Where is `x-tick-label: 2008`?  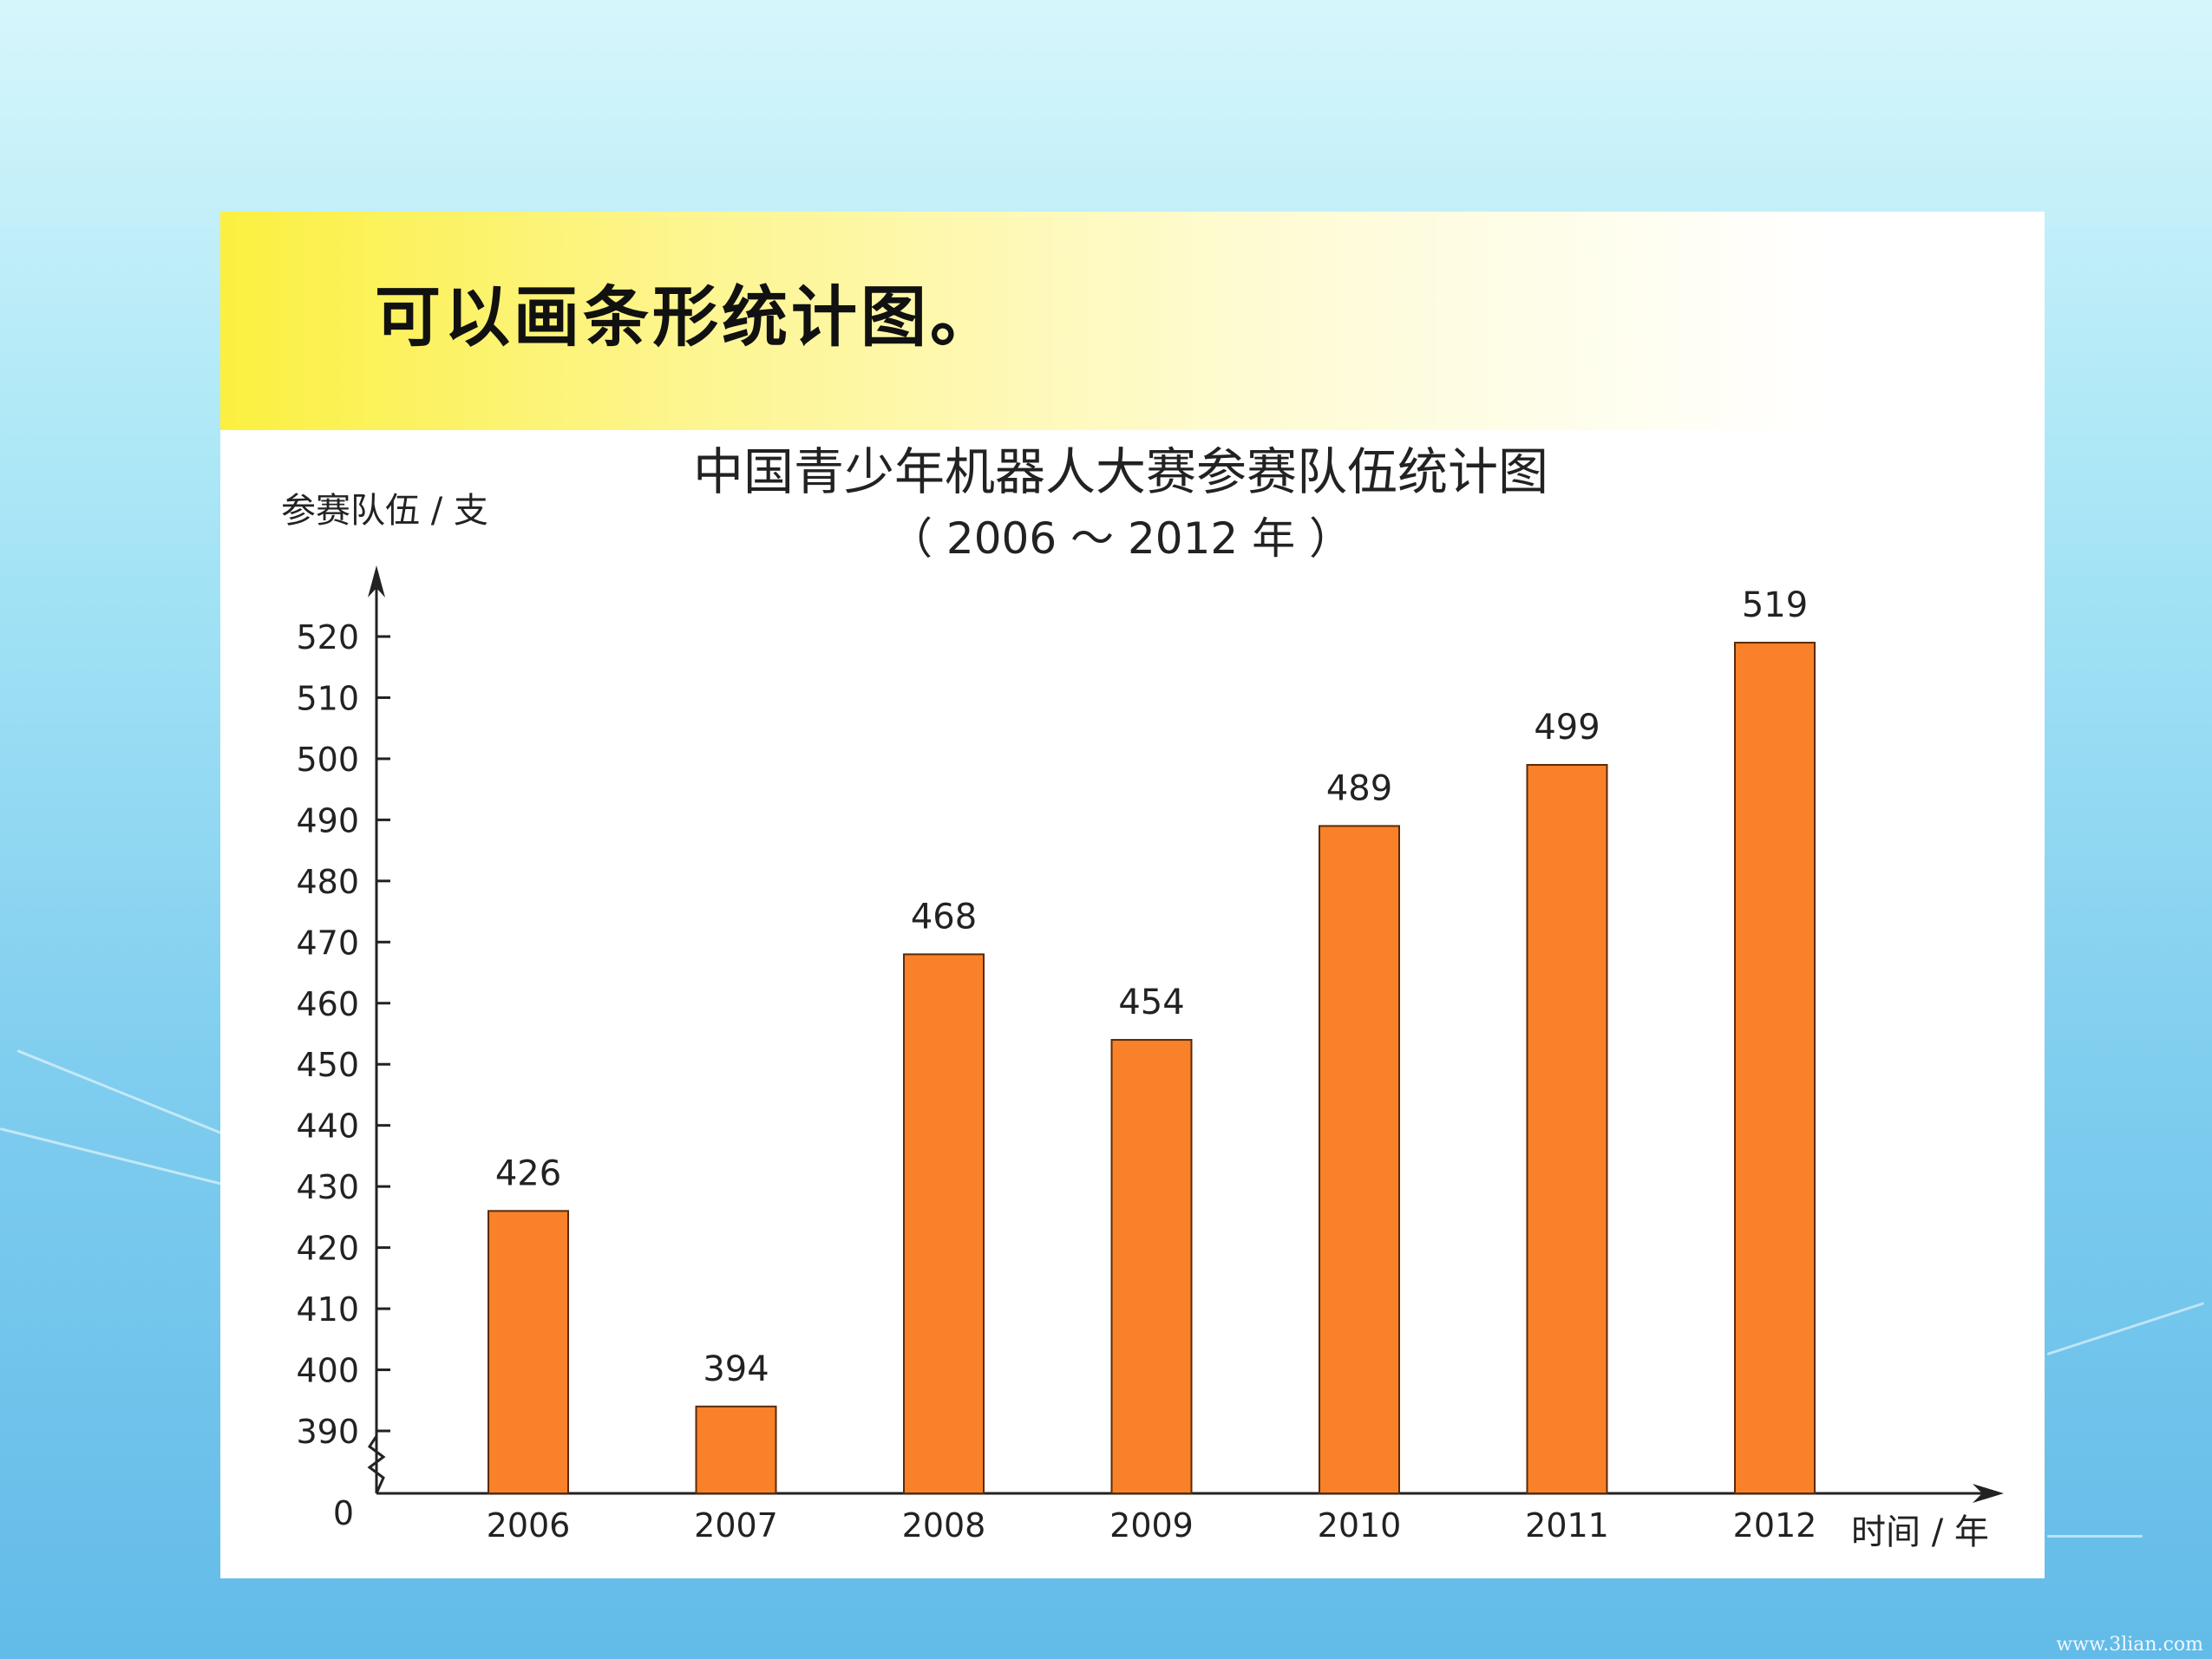
x-tick-label: 2008 is located at coordinates (944, 1526).